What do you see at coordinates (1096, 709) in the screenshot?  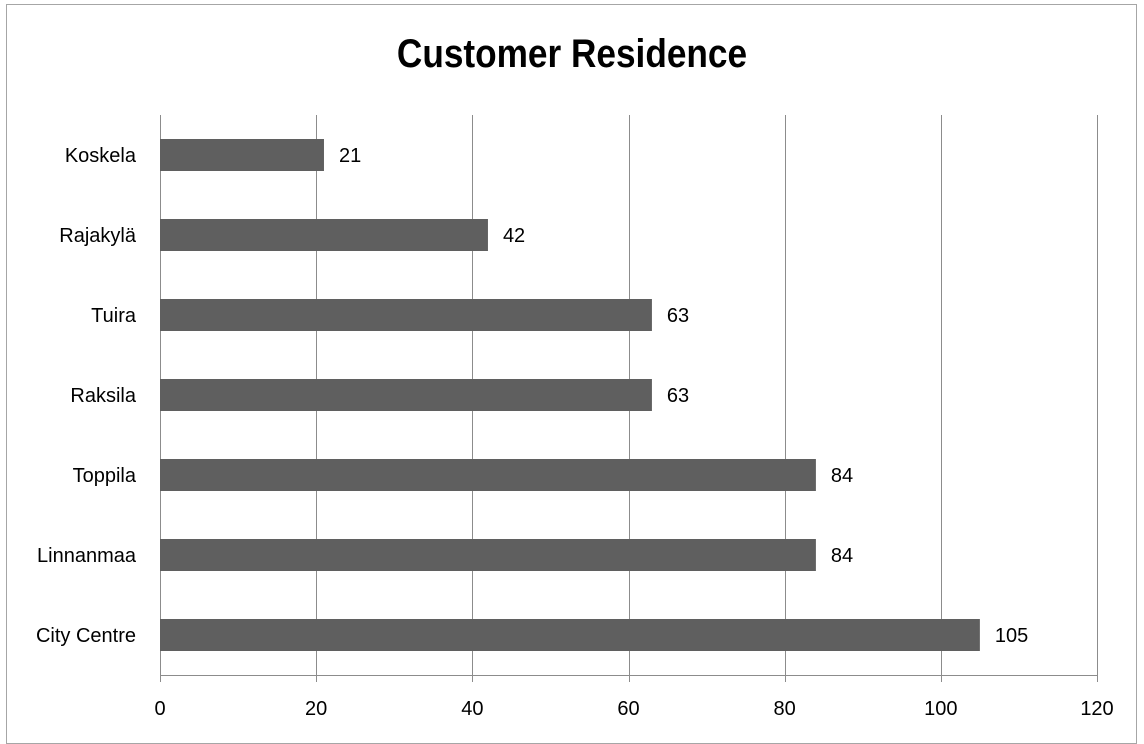 I see `x-tick-label: 120` at bounding box center [1096, 709].